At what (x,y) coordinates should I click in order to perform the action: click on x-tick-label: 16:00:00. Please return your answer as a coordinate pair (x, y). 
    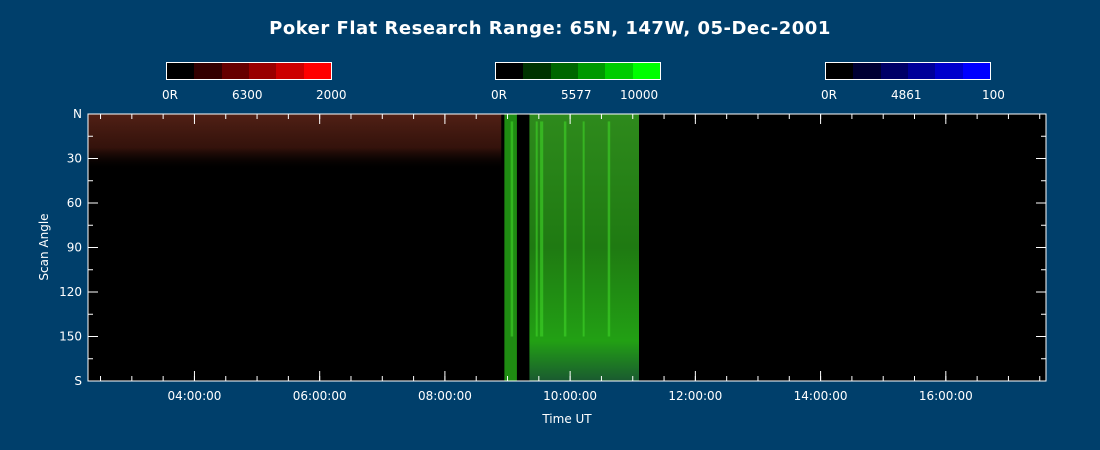
    Looking at the image, I should click on (946, 396).